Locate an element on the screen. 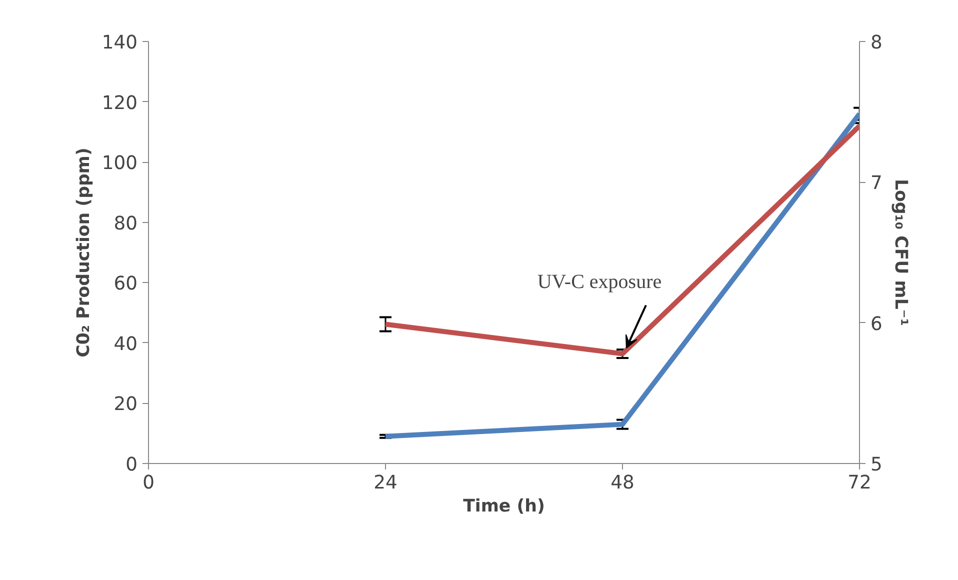  y-axis-title: C0₂ Production (ppm) is located at coordinates (84, 253).